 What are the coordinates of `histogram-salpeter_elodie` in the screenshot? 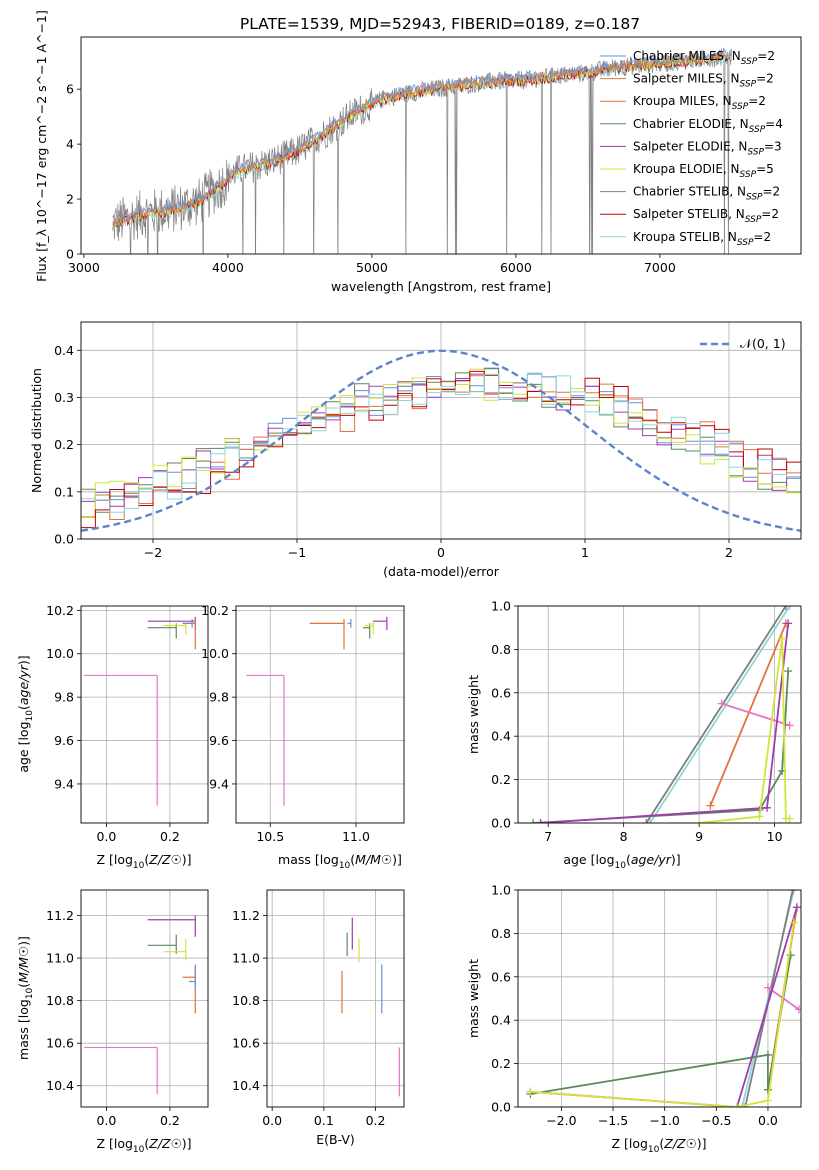 It's located at (441, 440).